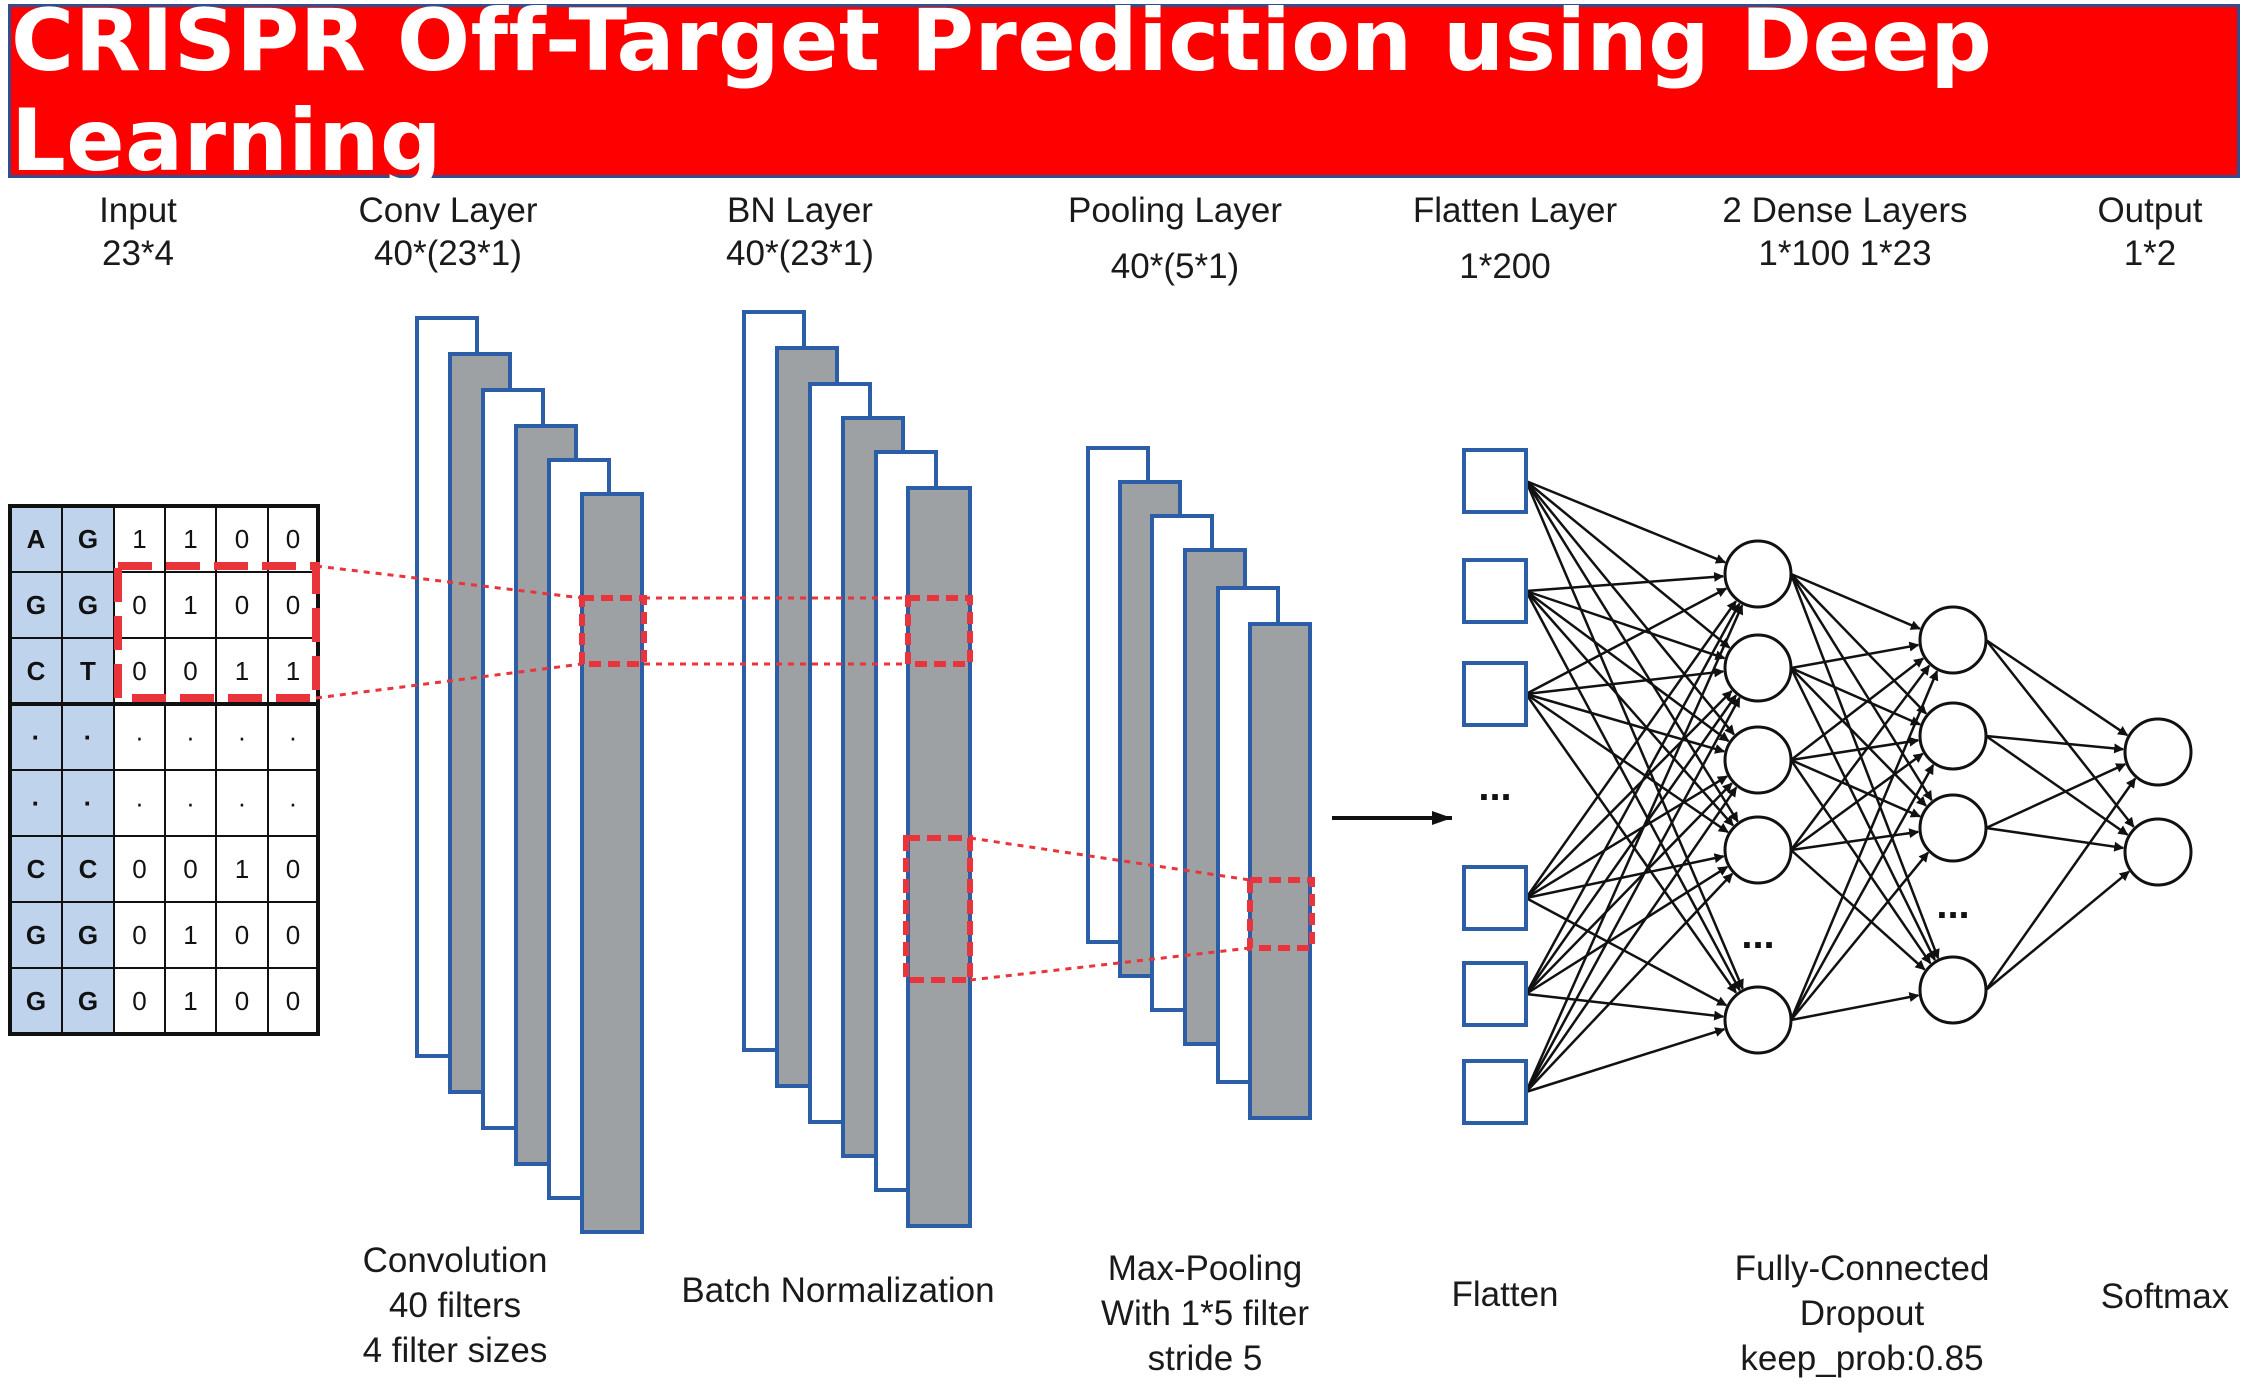 The height and width of the screenshot is (1398, 2248). What do you see at coordinates (1205, 1268) in the screenshot?
I see `svg-text: Max-Pooling` at bounding box center [1205, 1268].